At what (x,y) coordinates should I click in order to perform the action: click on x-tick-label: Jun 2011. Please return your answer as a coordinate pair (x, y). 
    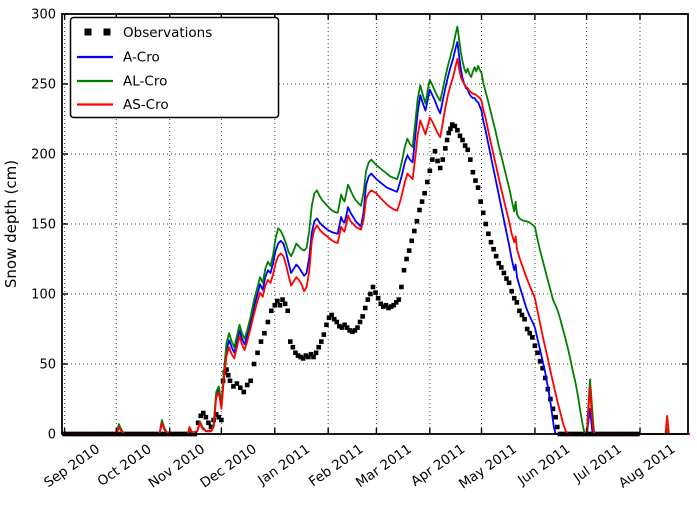
    Looking at the image, I should click on (543, 465).